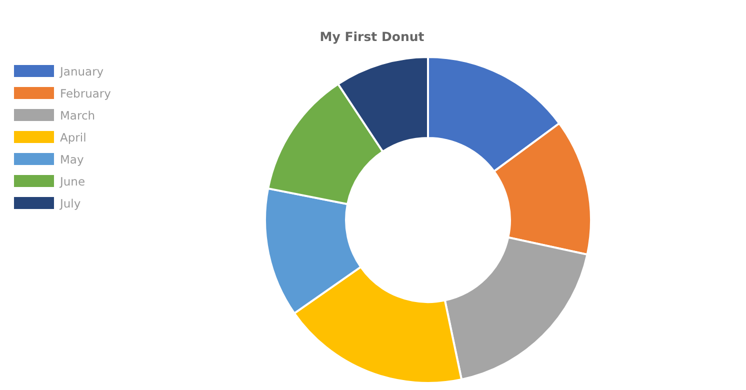  Describe the element at coordinates (81, 71) in the screenshot. I see `legend-label: January` at that location.